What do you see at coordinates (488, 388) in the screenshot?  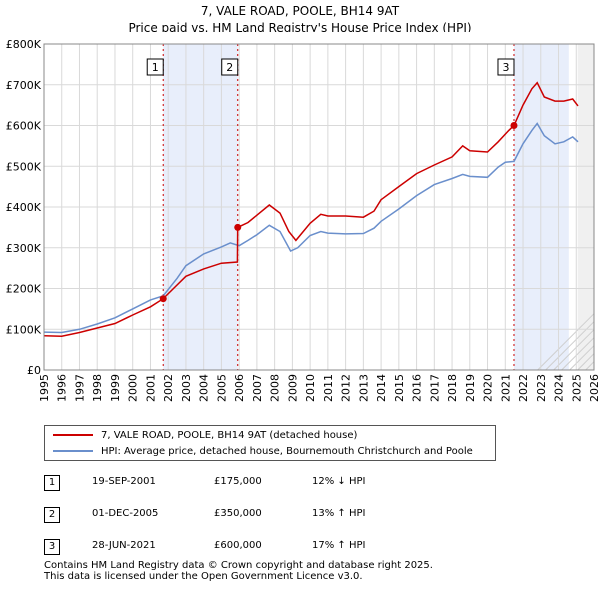 I see `x-tick-label: 2020` at bounding box center [488, 388].